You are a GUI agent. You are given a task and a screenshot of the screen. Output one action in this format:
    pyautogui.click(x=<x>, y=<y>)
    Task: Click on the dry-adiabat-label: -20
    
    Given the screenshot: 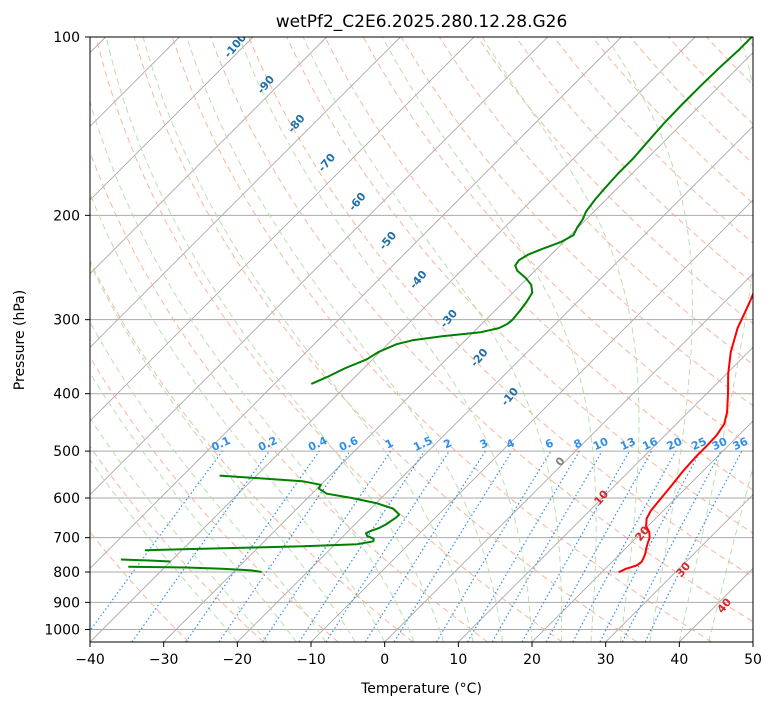 What is the action you would take?
    pyautogui.click(x=479, y=358)
    